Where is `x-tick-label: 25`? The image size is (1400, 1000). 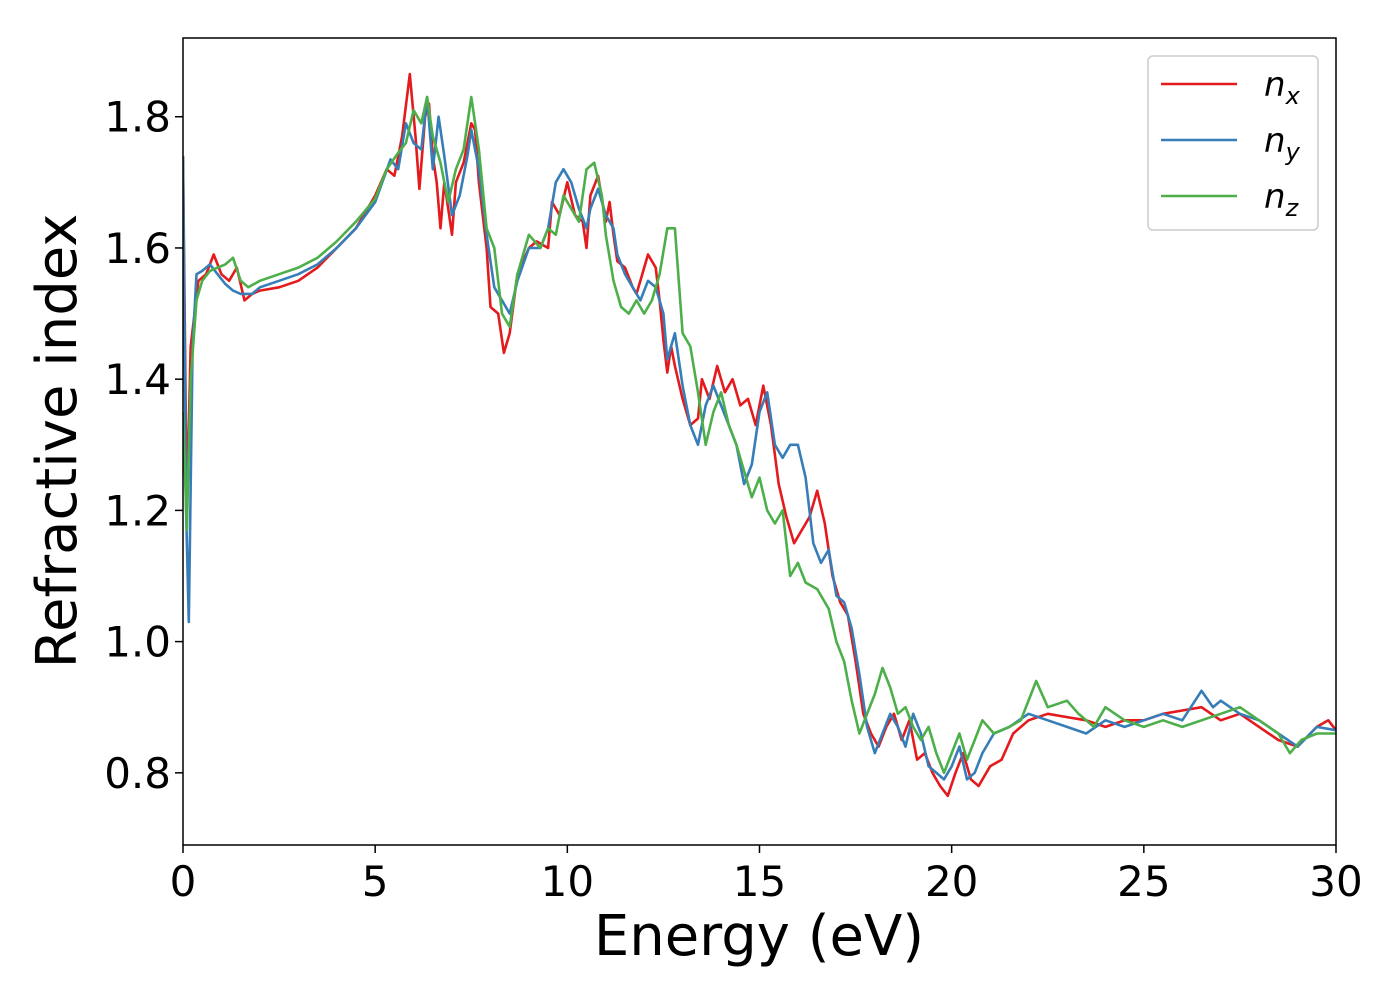 x-tick-label: 25 is located at coordinates (1143, 881).